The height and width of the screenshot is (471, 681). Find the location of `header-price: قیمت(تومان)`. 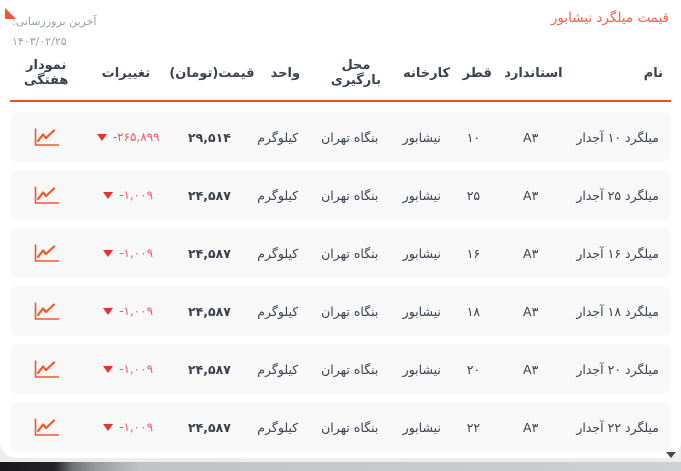

header-price: قیمت(تومان) is located at coordinates (212, 73).